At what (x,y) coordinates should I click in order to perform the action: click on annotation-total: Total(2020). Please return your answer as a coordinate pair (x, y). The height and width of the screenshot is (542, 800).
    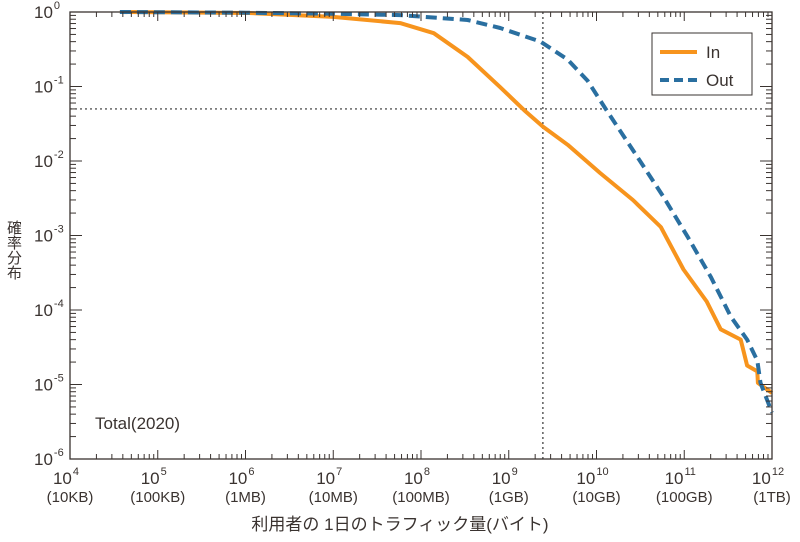
    Looking at the image, I should click on (137, 423).